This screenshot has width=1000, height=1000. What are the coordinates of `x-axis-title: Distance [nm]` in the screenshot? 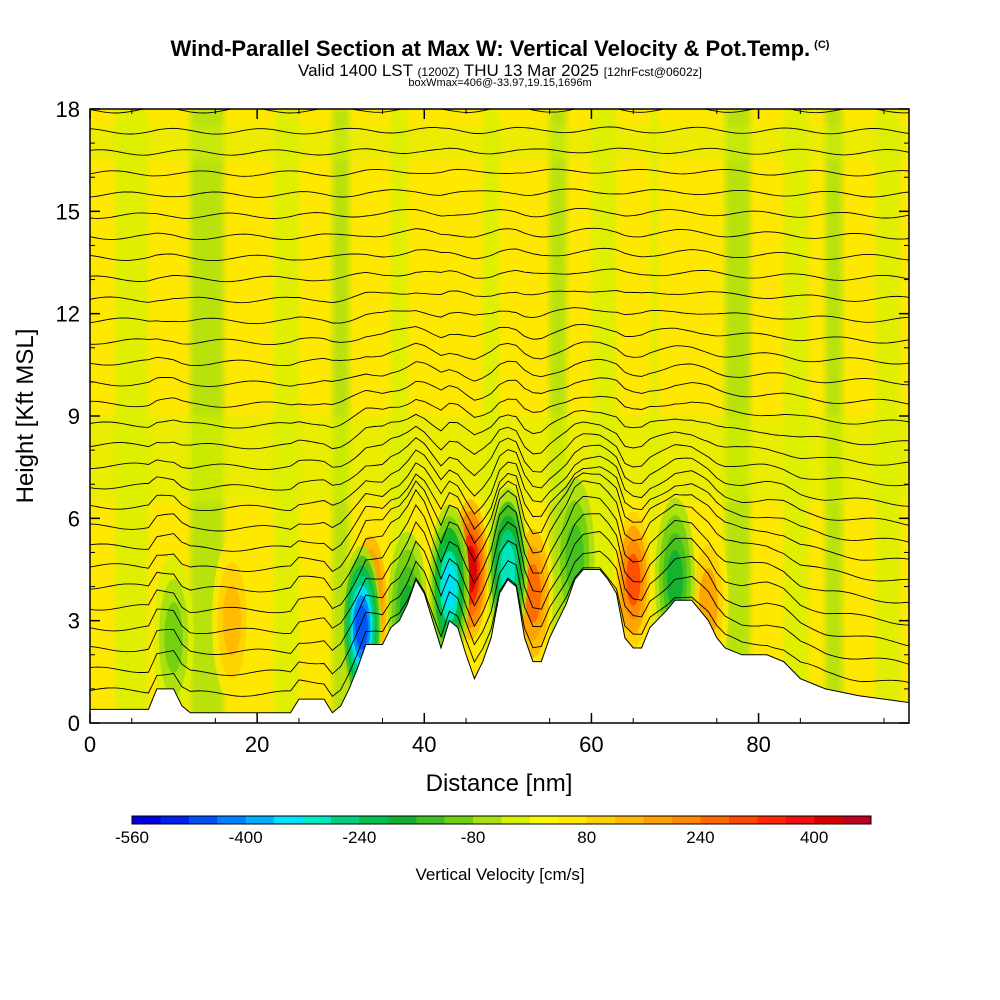 It's located at (499, 783).